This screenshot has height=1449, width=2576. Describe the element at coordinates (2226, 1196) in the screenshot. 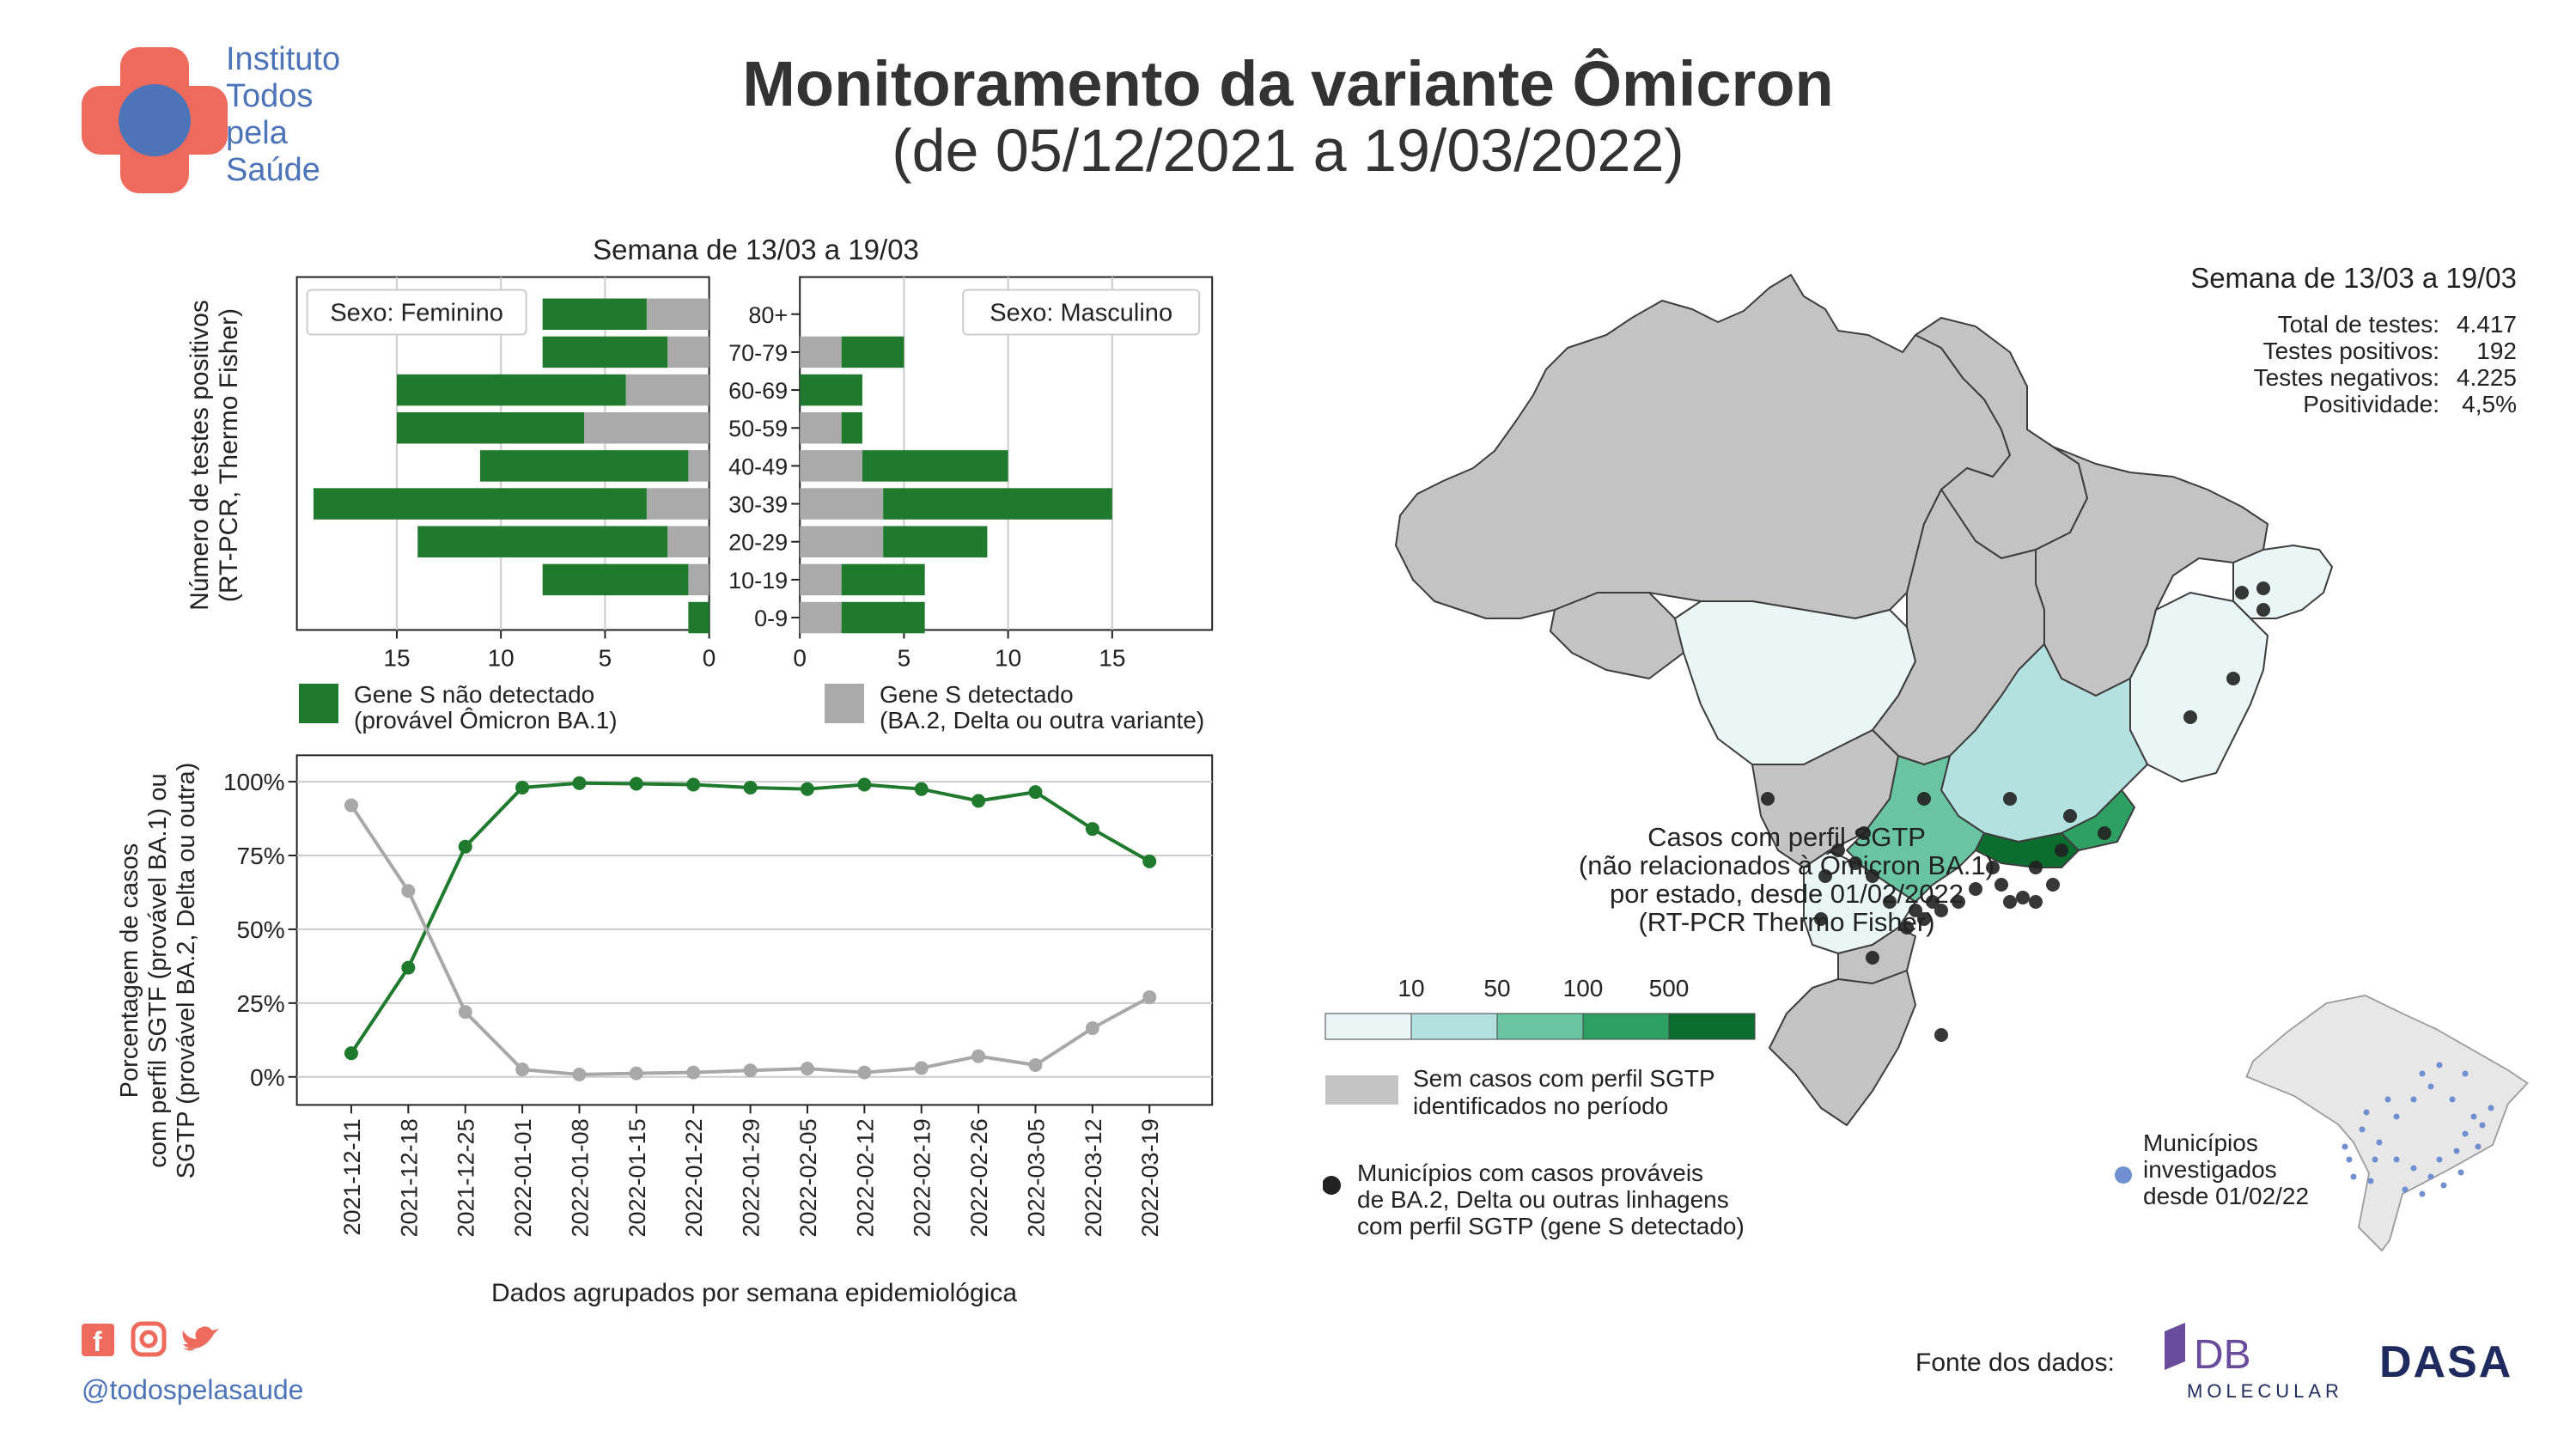

I see `inset-legend-label: desde 01/02/22` at that location.